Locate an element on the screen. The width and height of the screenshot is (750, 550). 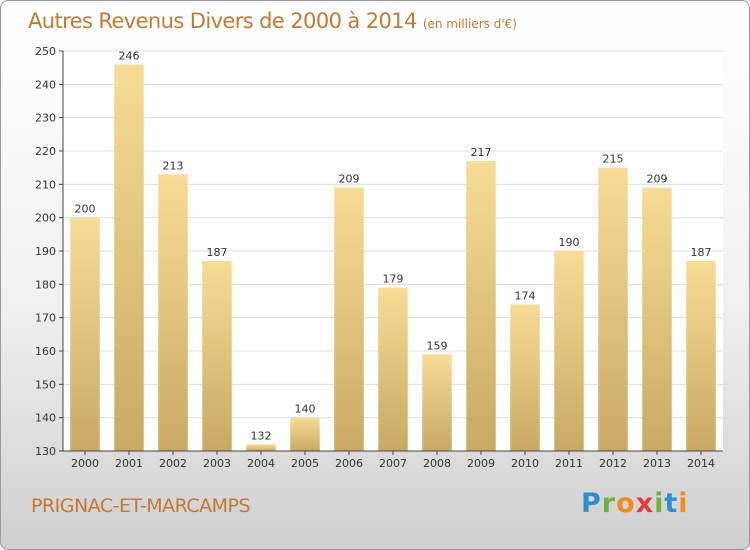
logo-letter: o is located at coordinates (626, 503).